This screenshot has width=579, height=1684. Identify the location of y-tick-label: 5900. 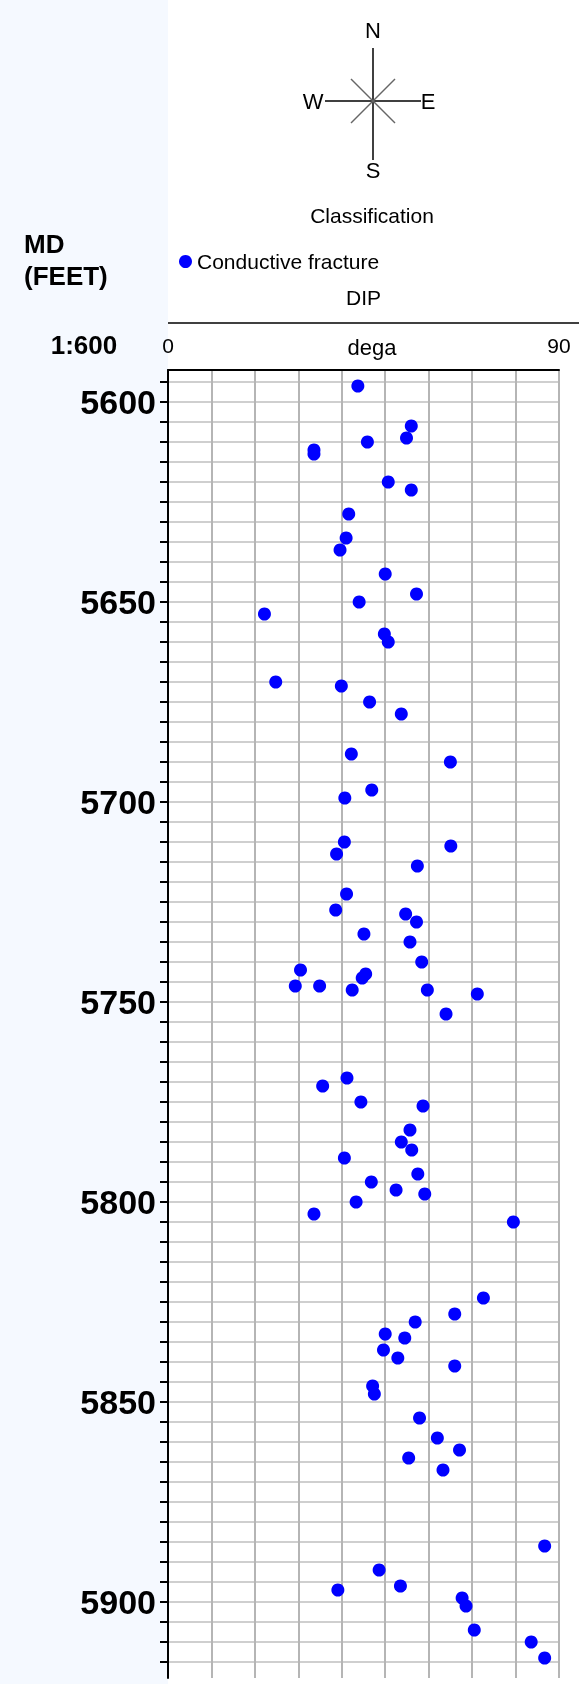
(118, 1602).